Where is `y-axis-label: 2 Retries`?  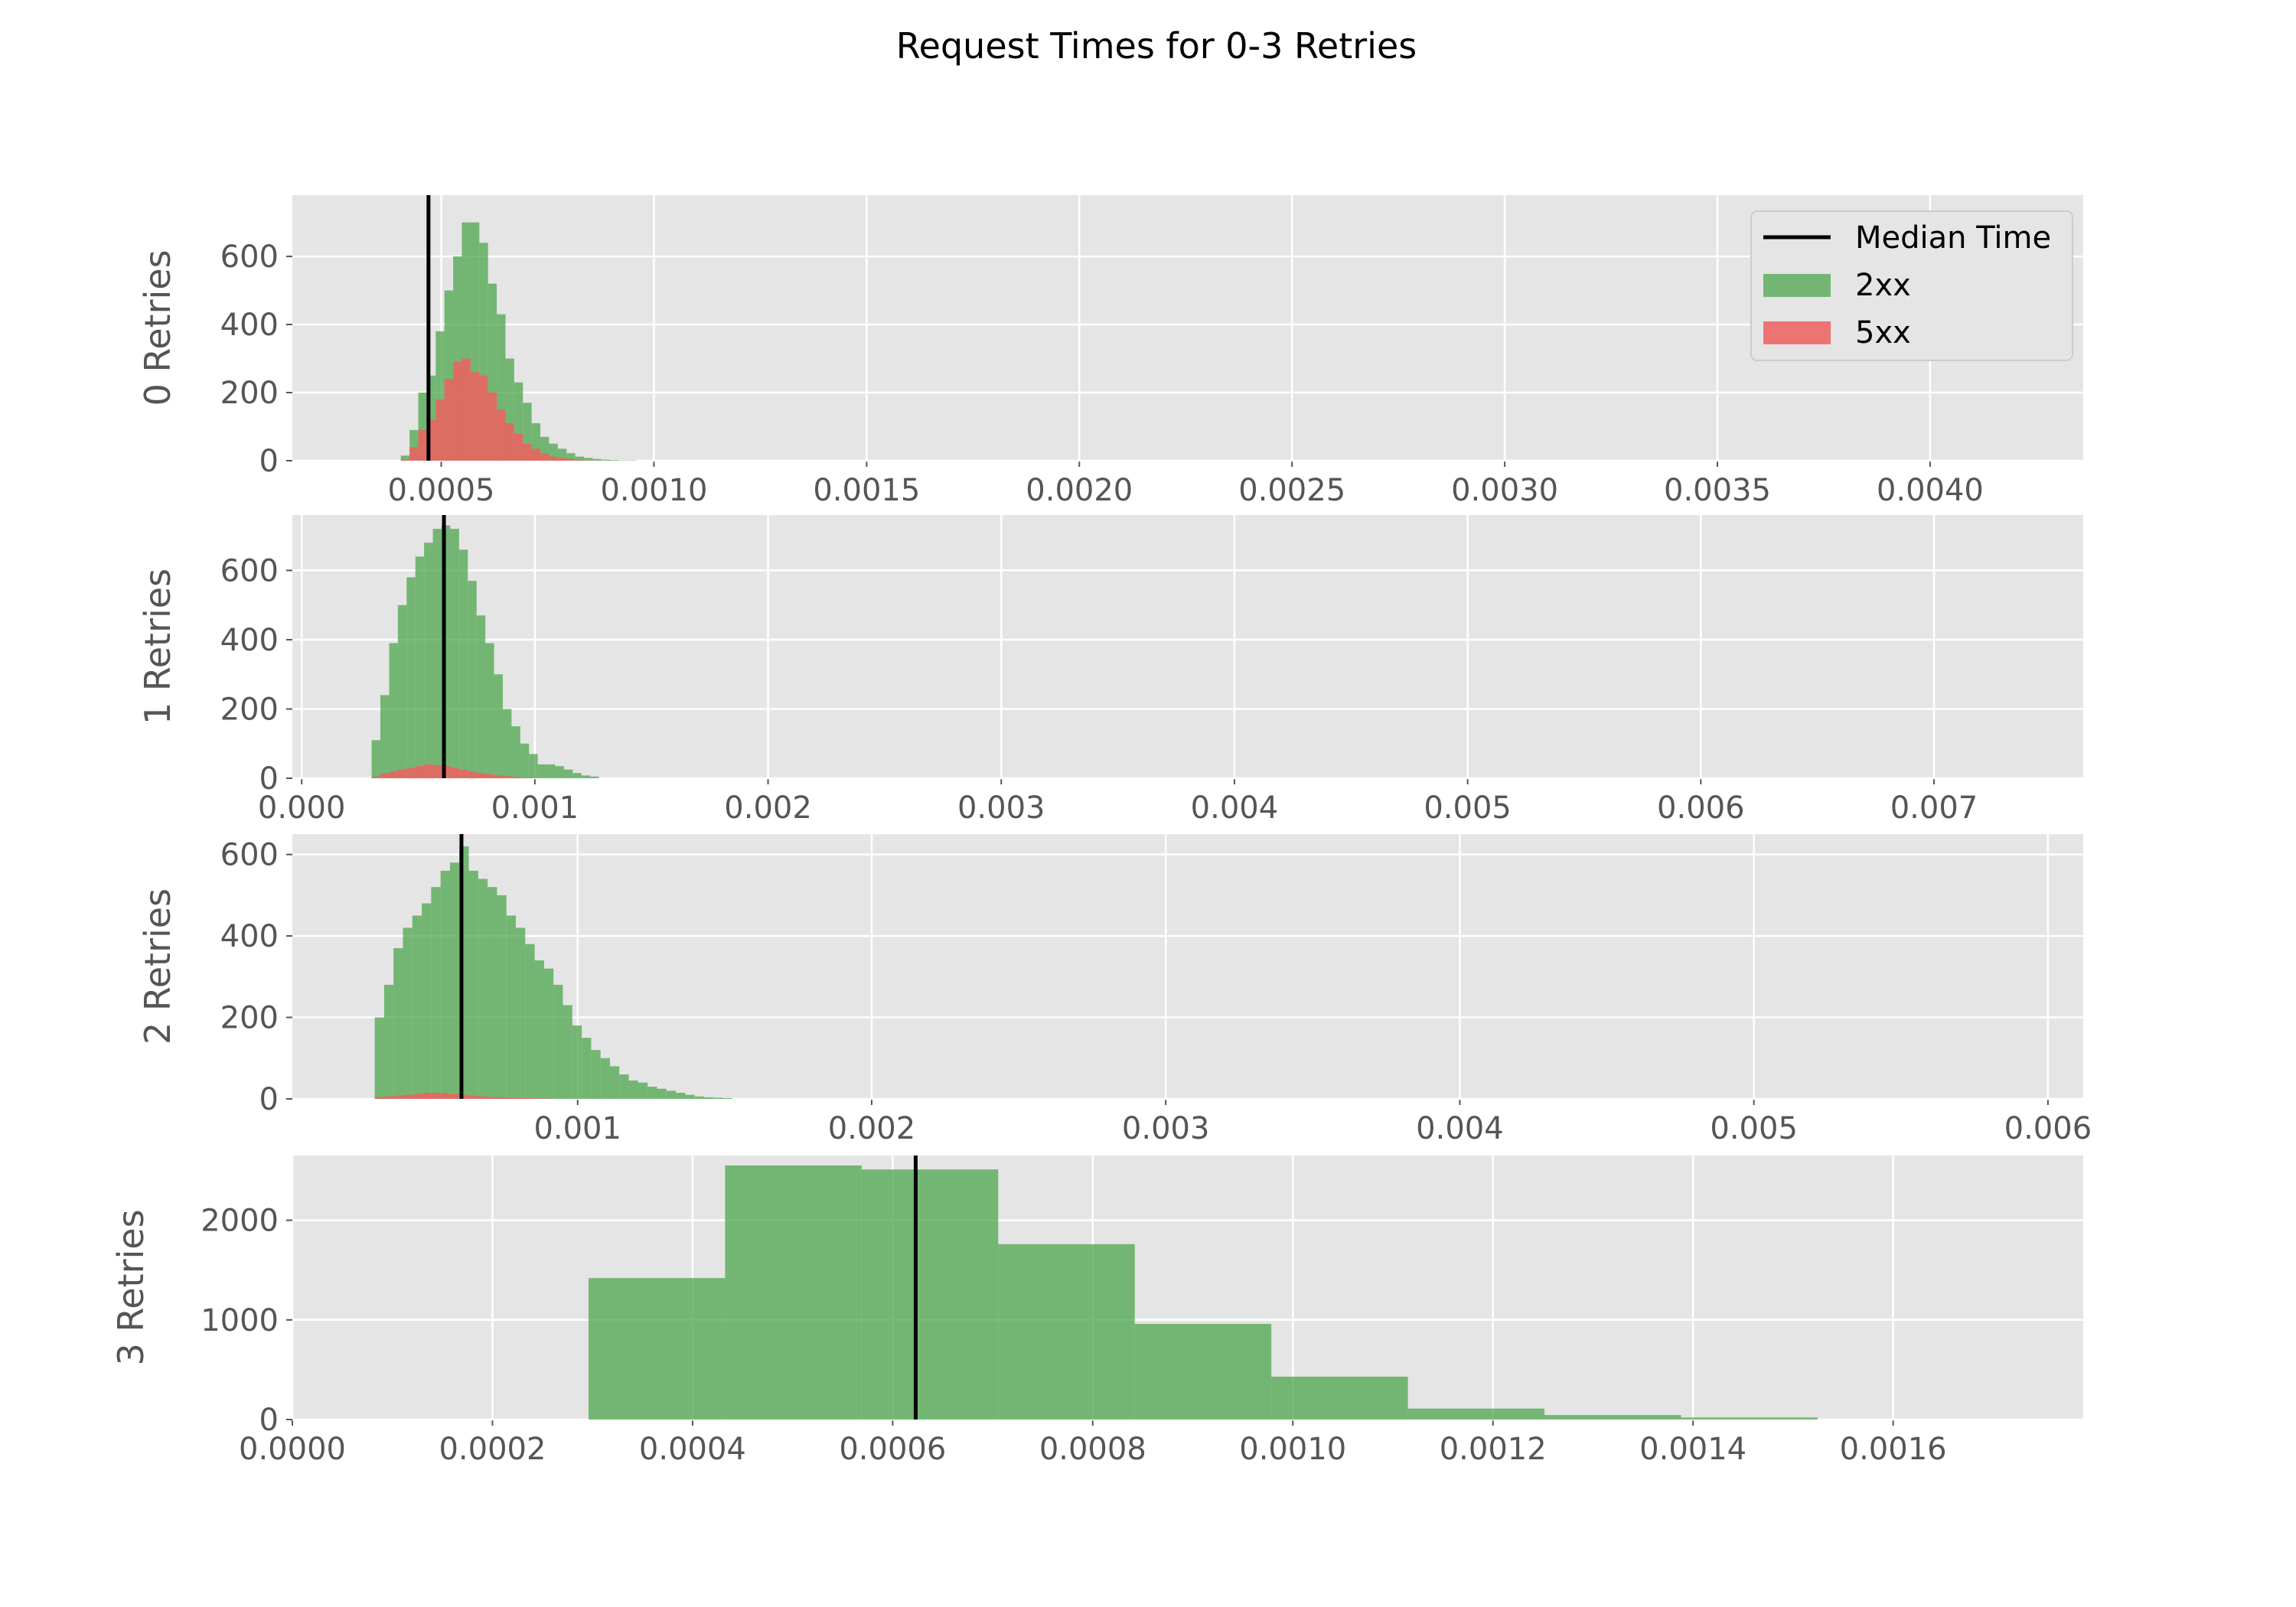
y-axis-label: 2 Retries is located at coordinates (157, 967).